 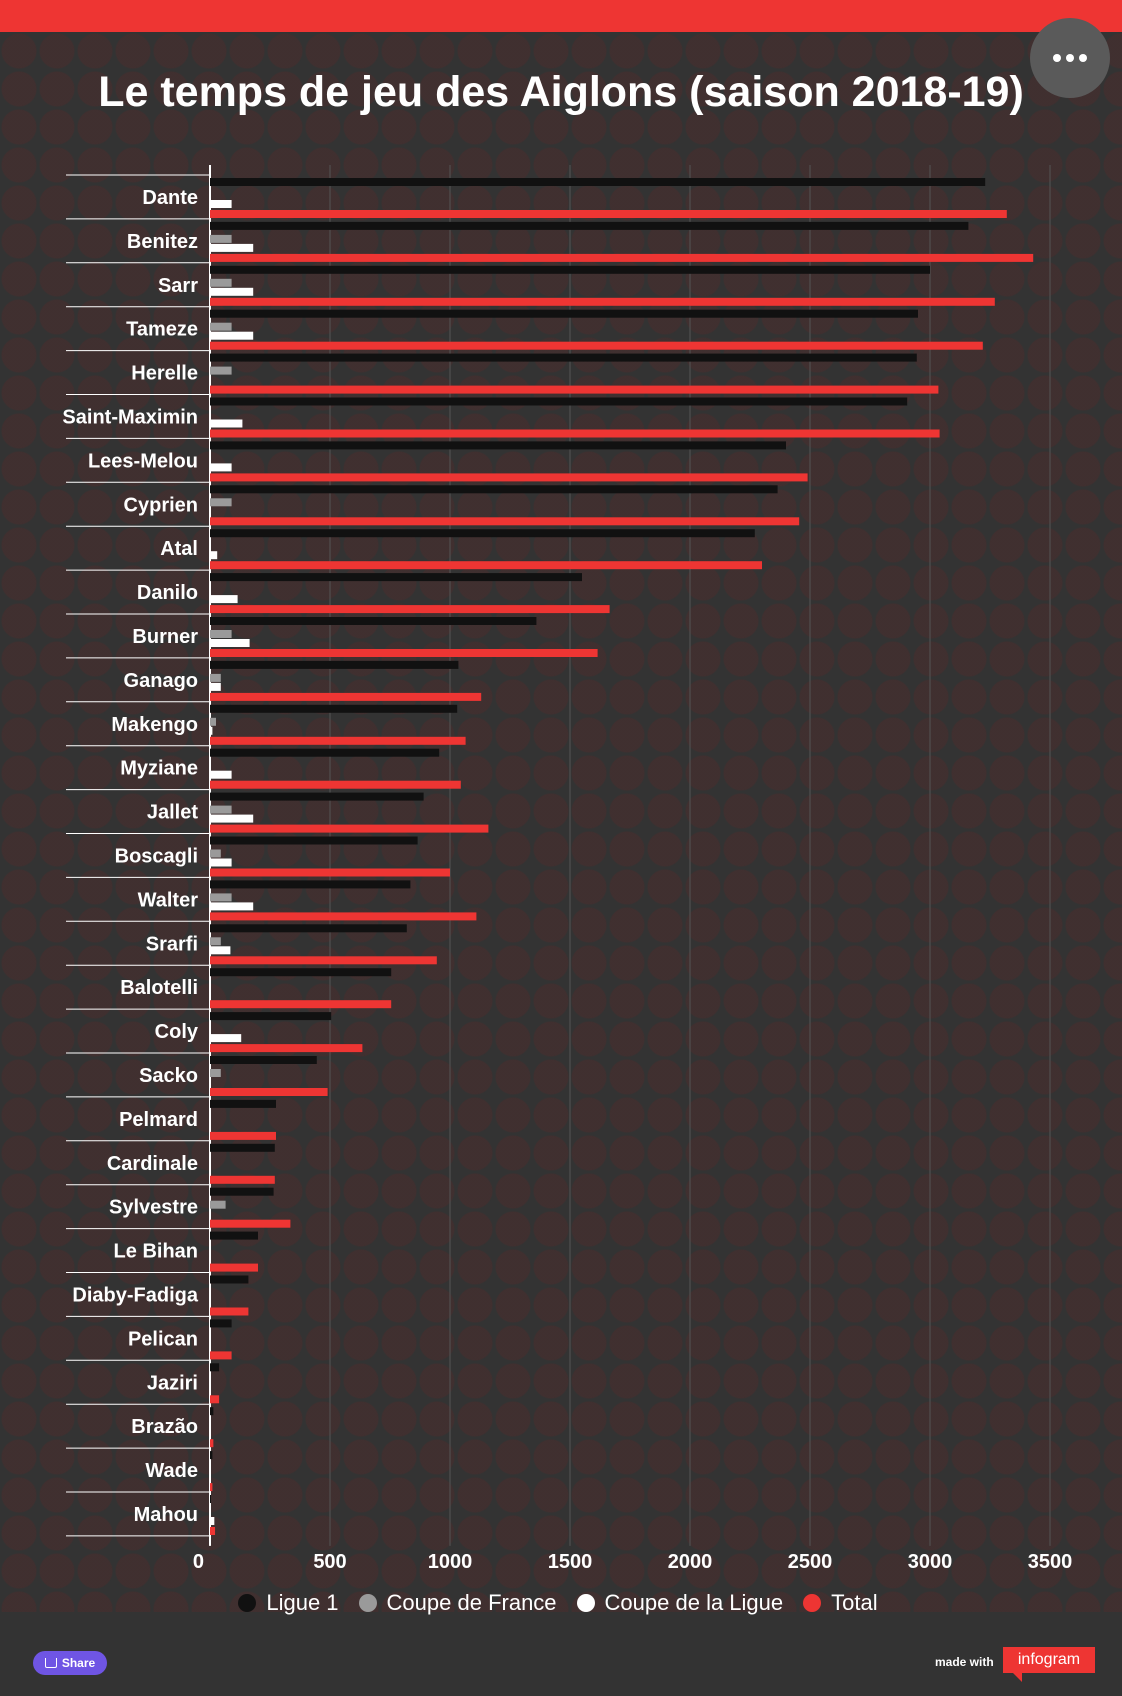 What do you see at coordinates (168, 1076) in the screenshot?
I see `category-label: Sacko` at bounding box center [168, 1076].